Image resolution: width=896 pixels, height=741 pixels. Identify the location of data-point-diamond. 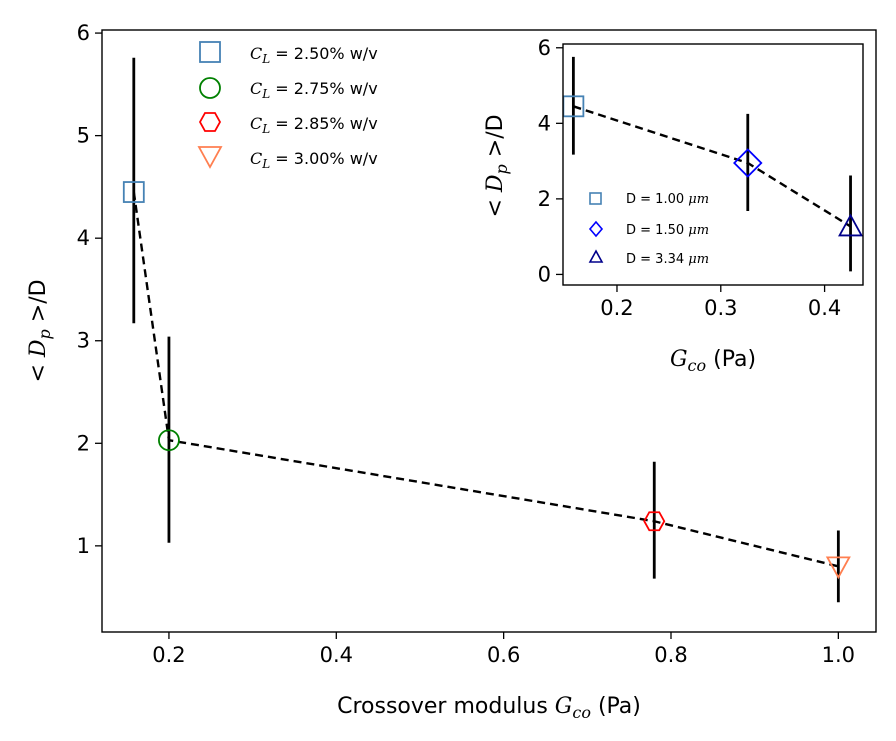
(748, 163).